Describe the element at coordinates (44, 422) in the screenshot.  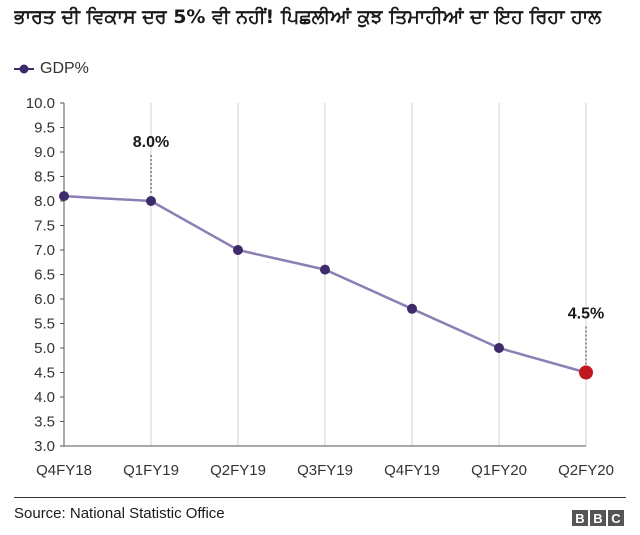
I see `y-tick-label: 3.5` at that location.